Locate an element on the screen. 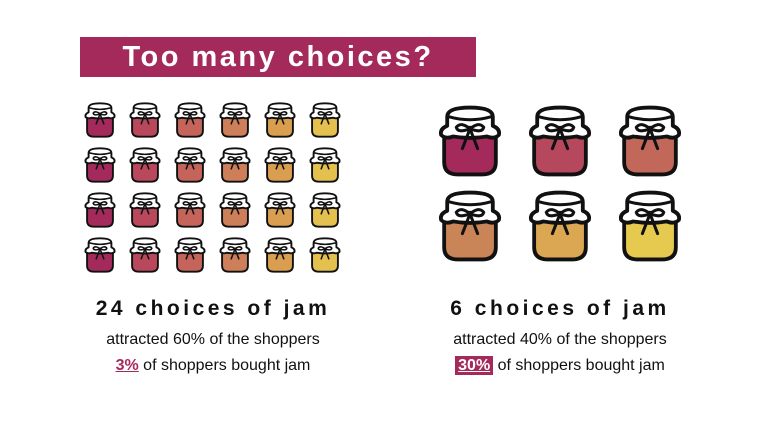 This screenshot has width=765, height=430. right-heading: 6 choices of jam is located at coordinates (560, 308).